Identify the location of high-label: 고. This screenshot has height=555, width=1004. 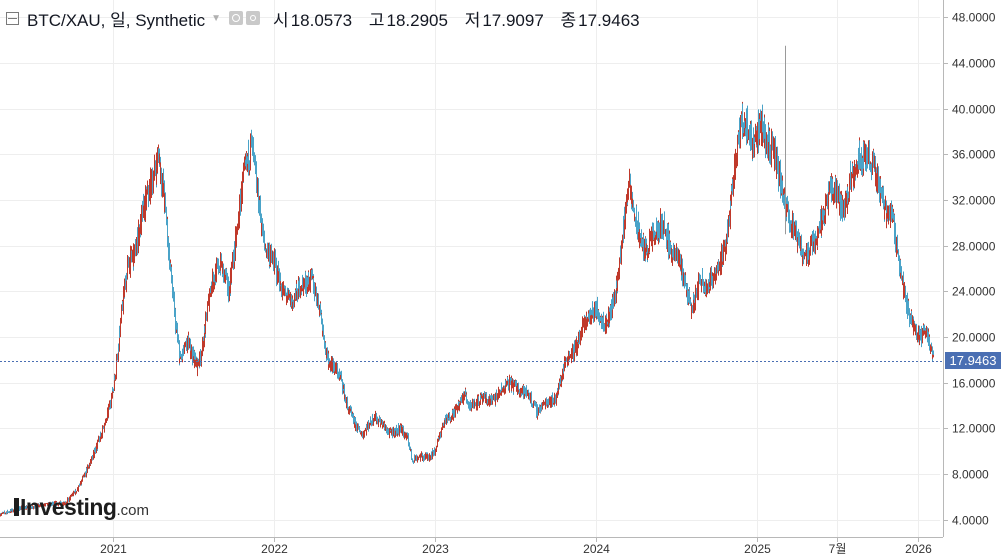
(376, 20).